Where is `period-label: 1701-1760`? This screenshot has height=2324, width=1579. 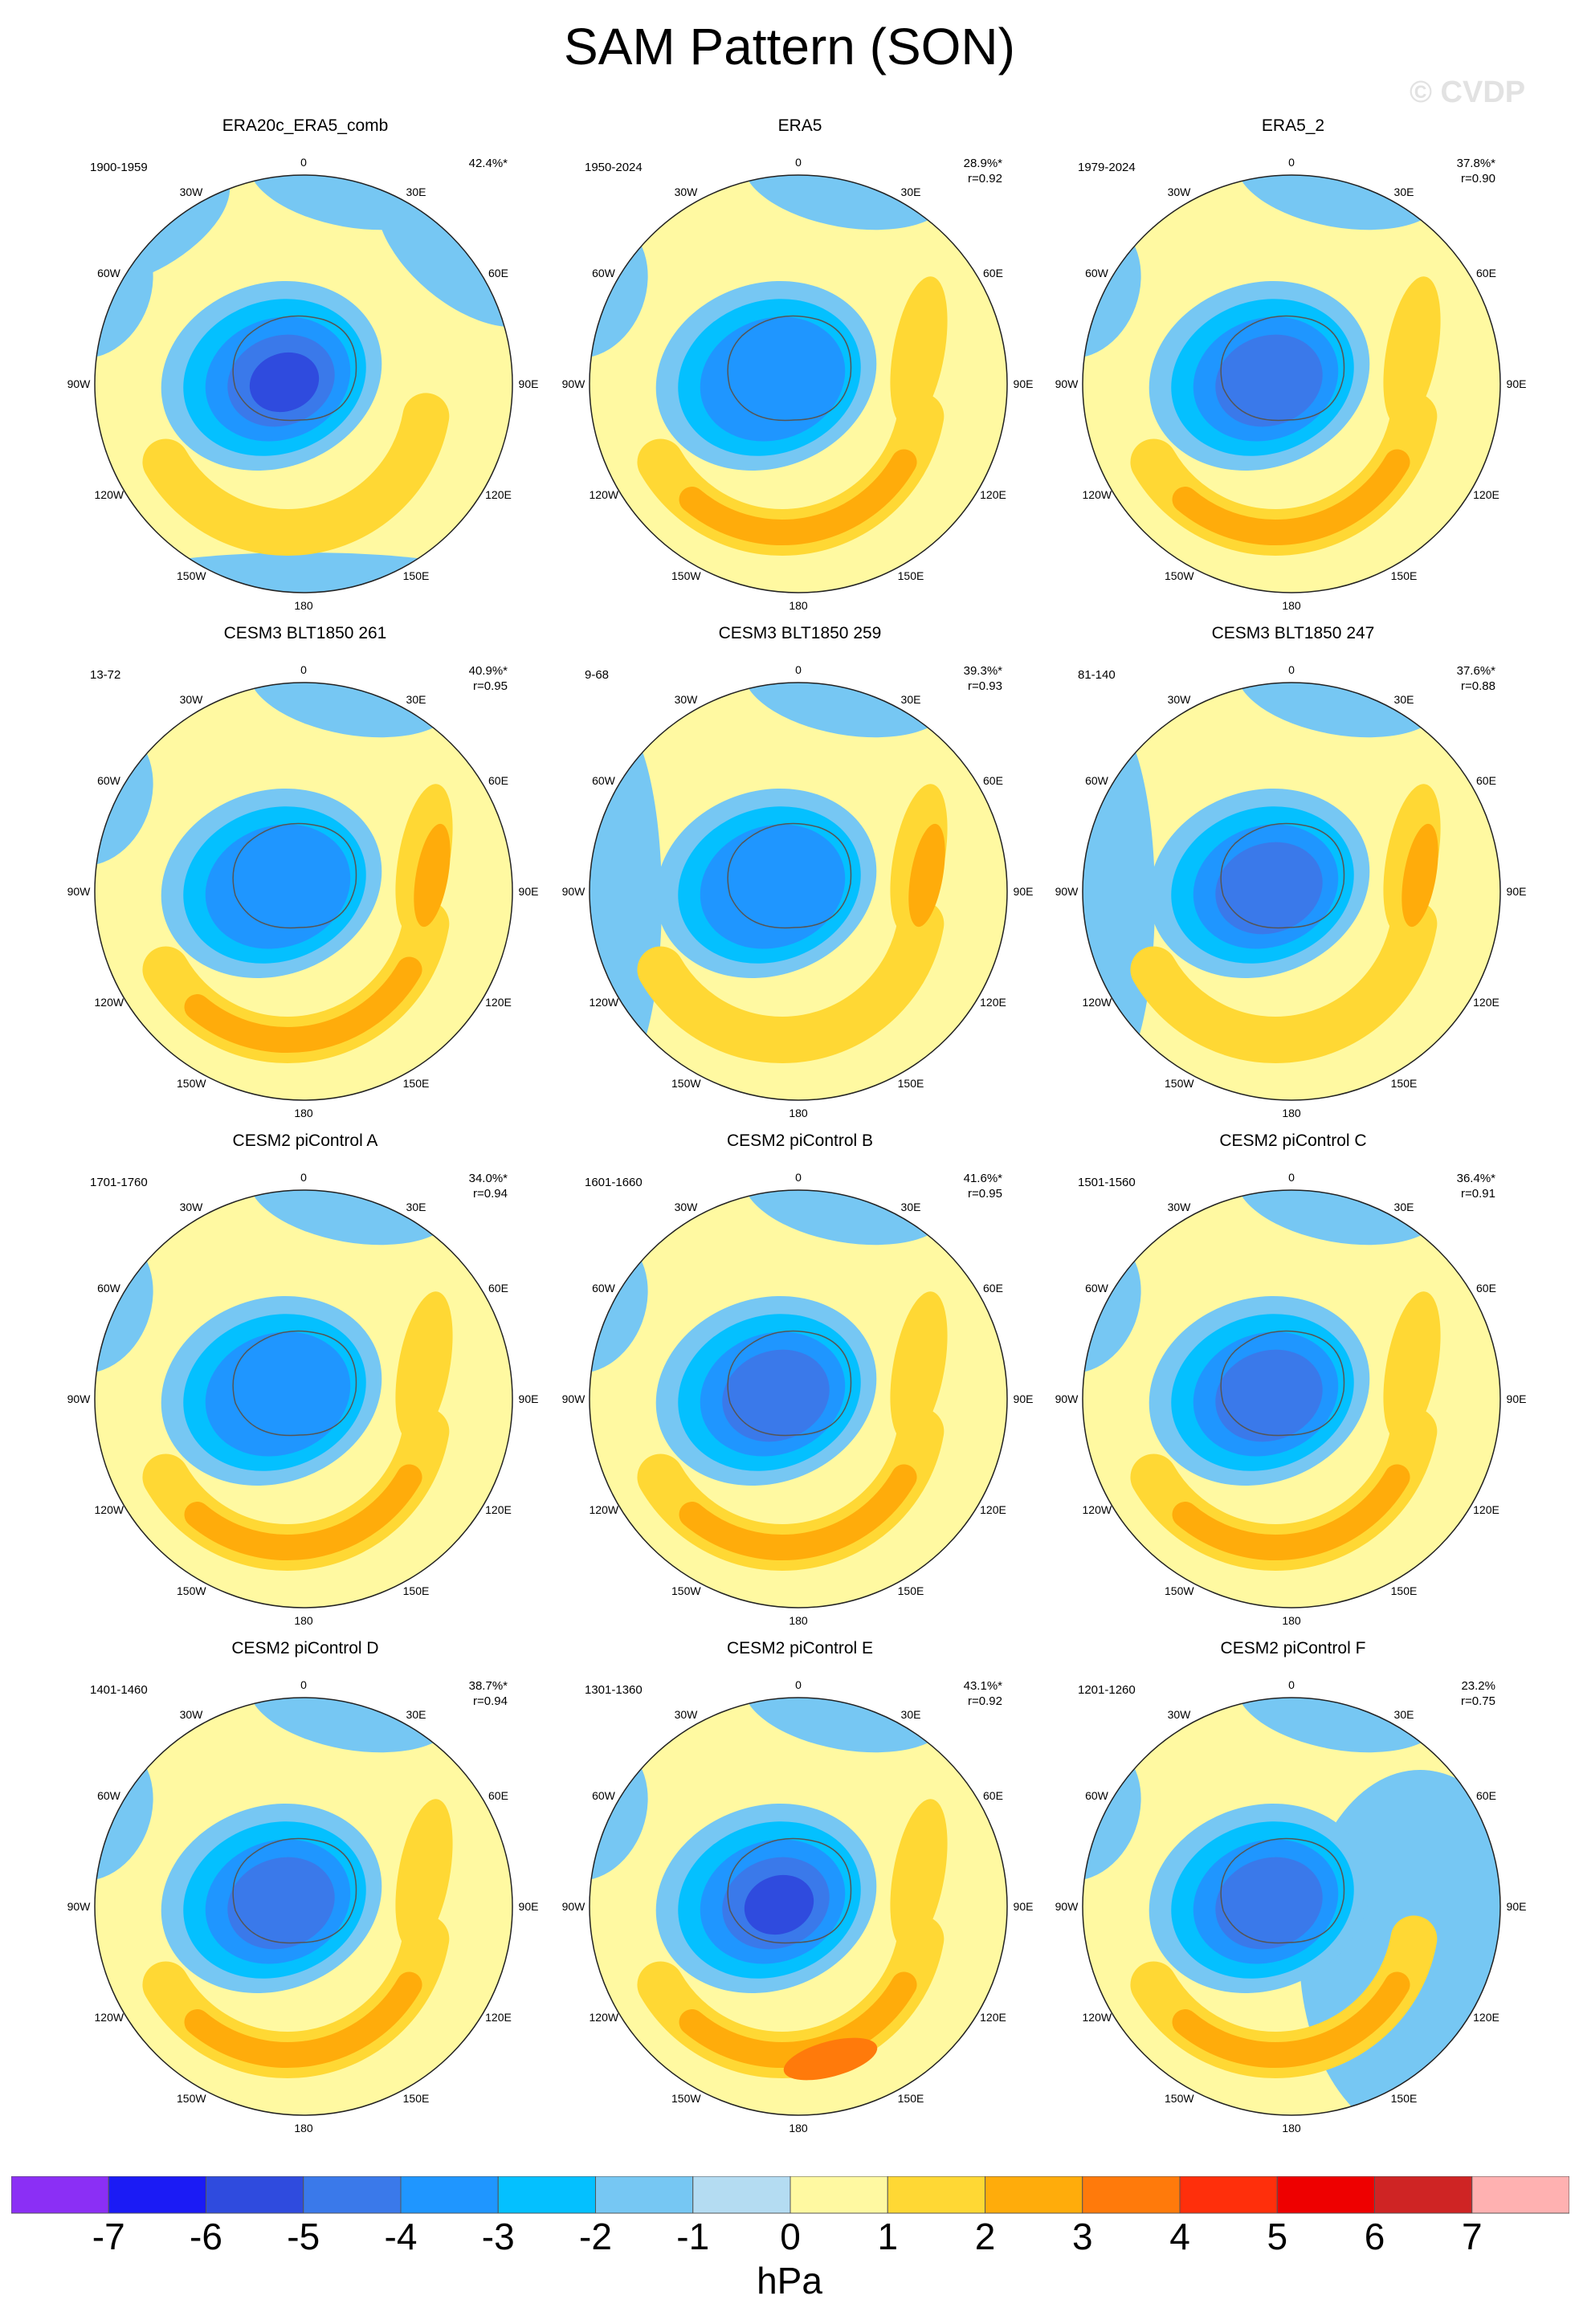 period-label: 1701-1760 is located at coordinates (119, 1182).